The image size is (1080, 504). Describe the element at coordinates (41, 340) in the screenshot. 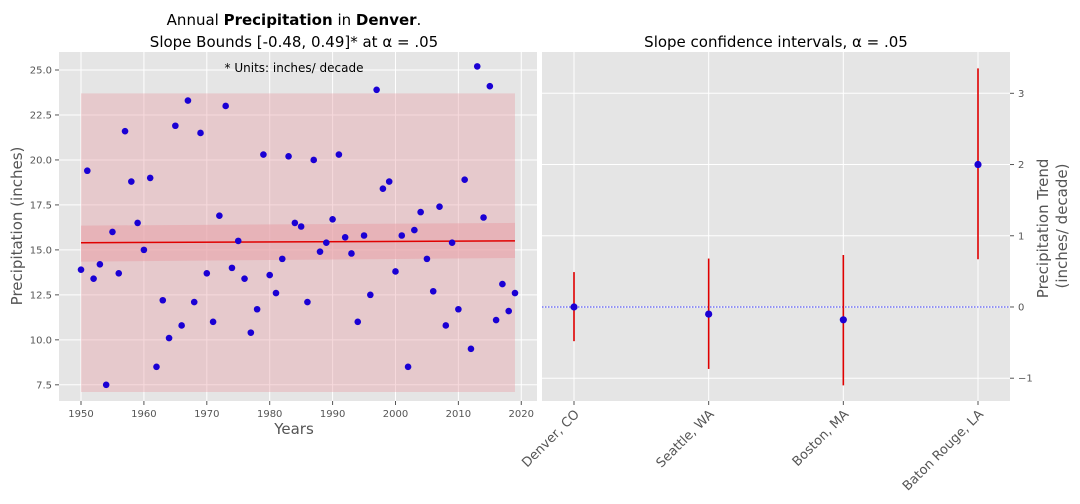

I see `left-y-tick-label: 10.0` at that location.